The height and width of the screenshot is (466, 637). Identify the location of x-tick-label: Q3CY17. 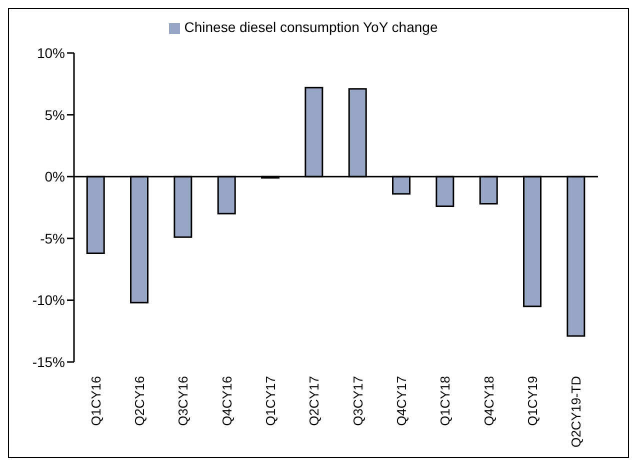
(358, 401).